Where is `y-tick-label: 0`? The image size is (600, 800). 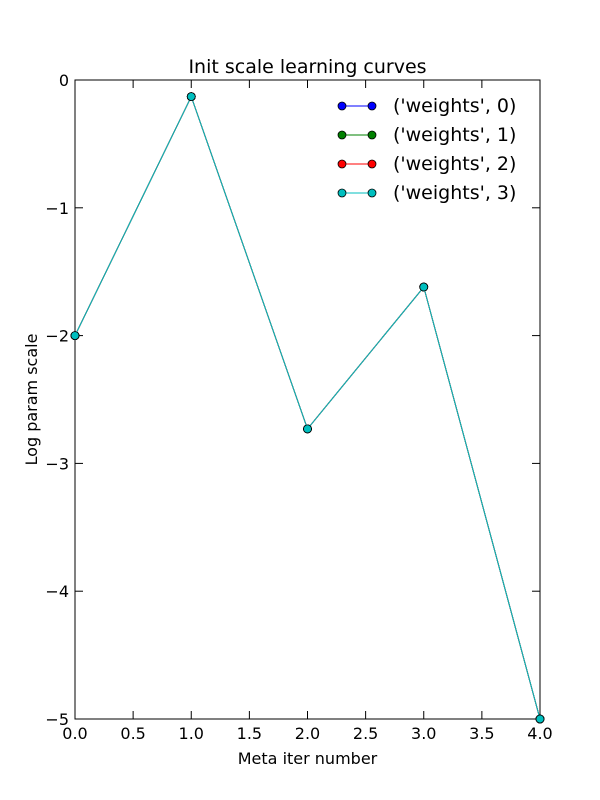 y-tick-label: 0 is located at coordinates (64, 80).